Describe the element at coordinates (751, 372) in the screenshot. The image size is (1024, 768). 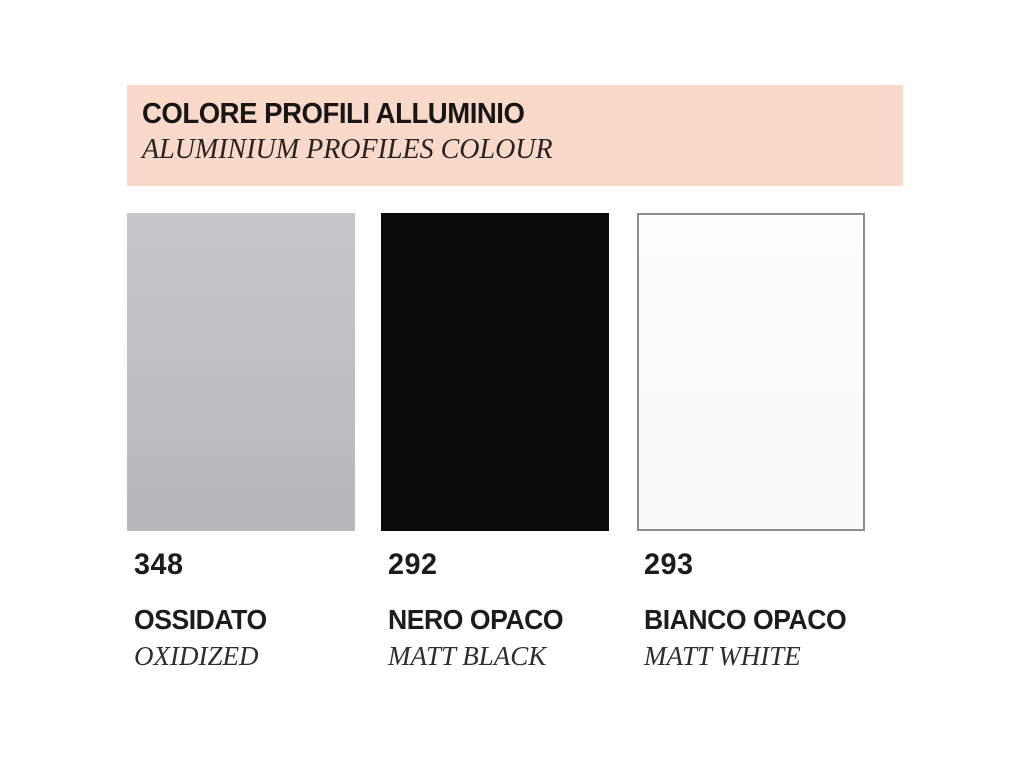
I see `color-swatch-matt-white` at that location.